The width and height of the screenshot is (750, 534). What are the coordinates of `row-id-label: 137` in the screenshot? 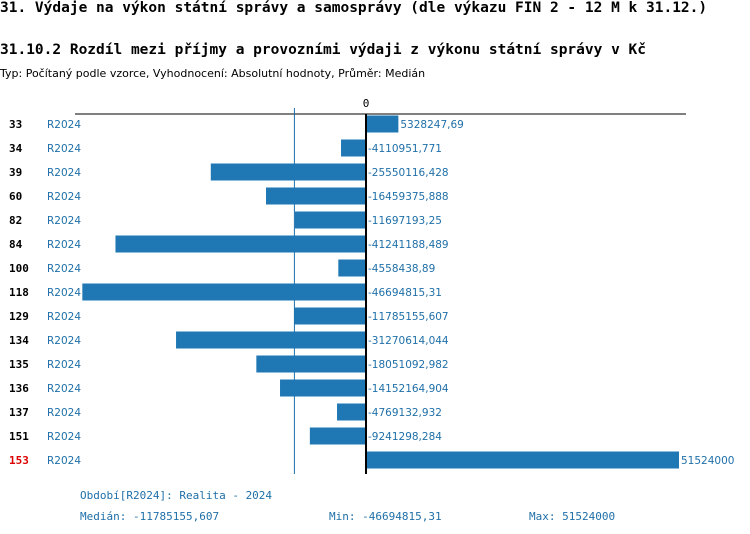 It's located at (19, 412).